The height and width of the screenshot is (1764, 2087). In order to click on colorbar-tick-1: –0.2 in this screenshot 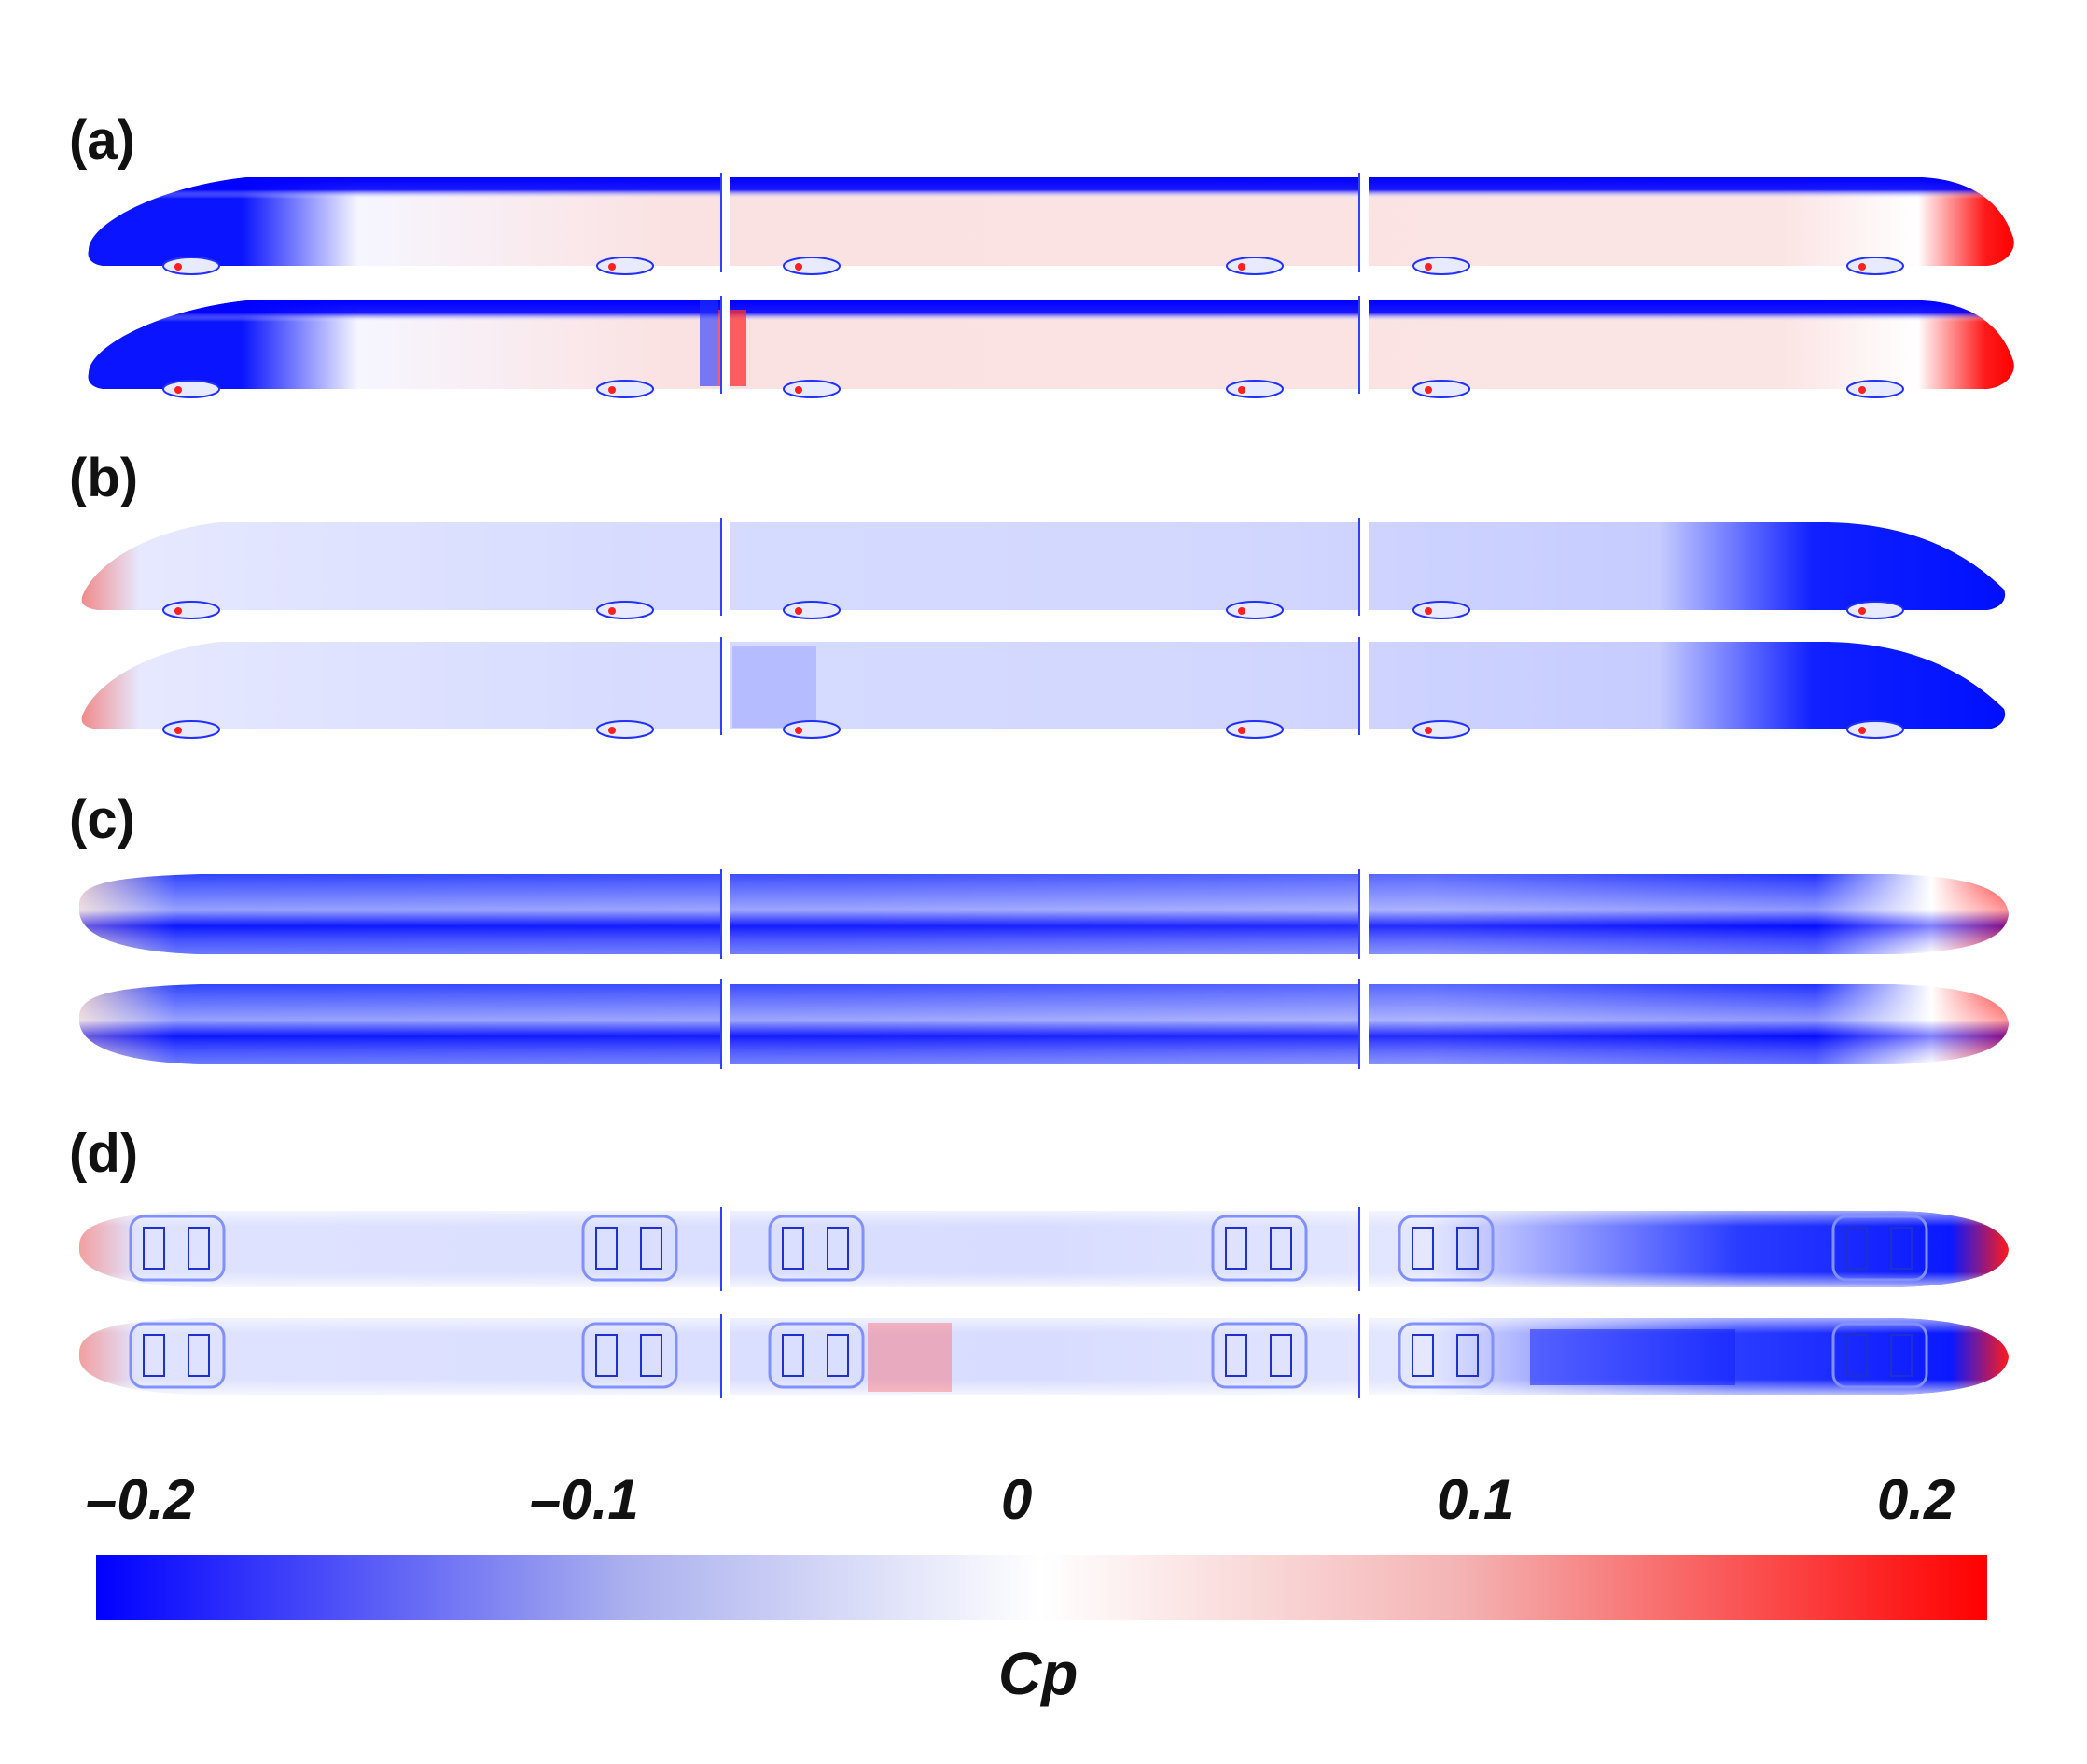, I will do `click(141, 1499)`.